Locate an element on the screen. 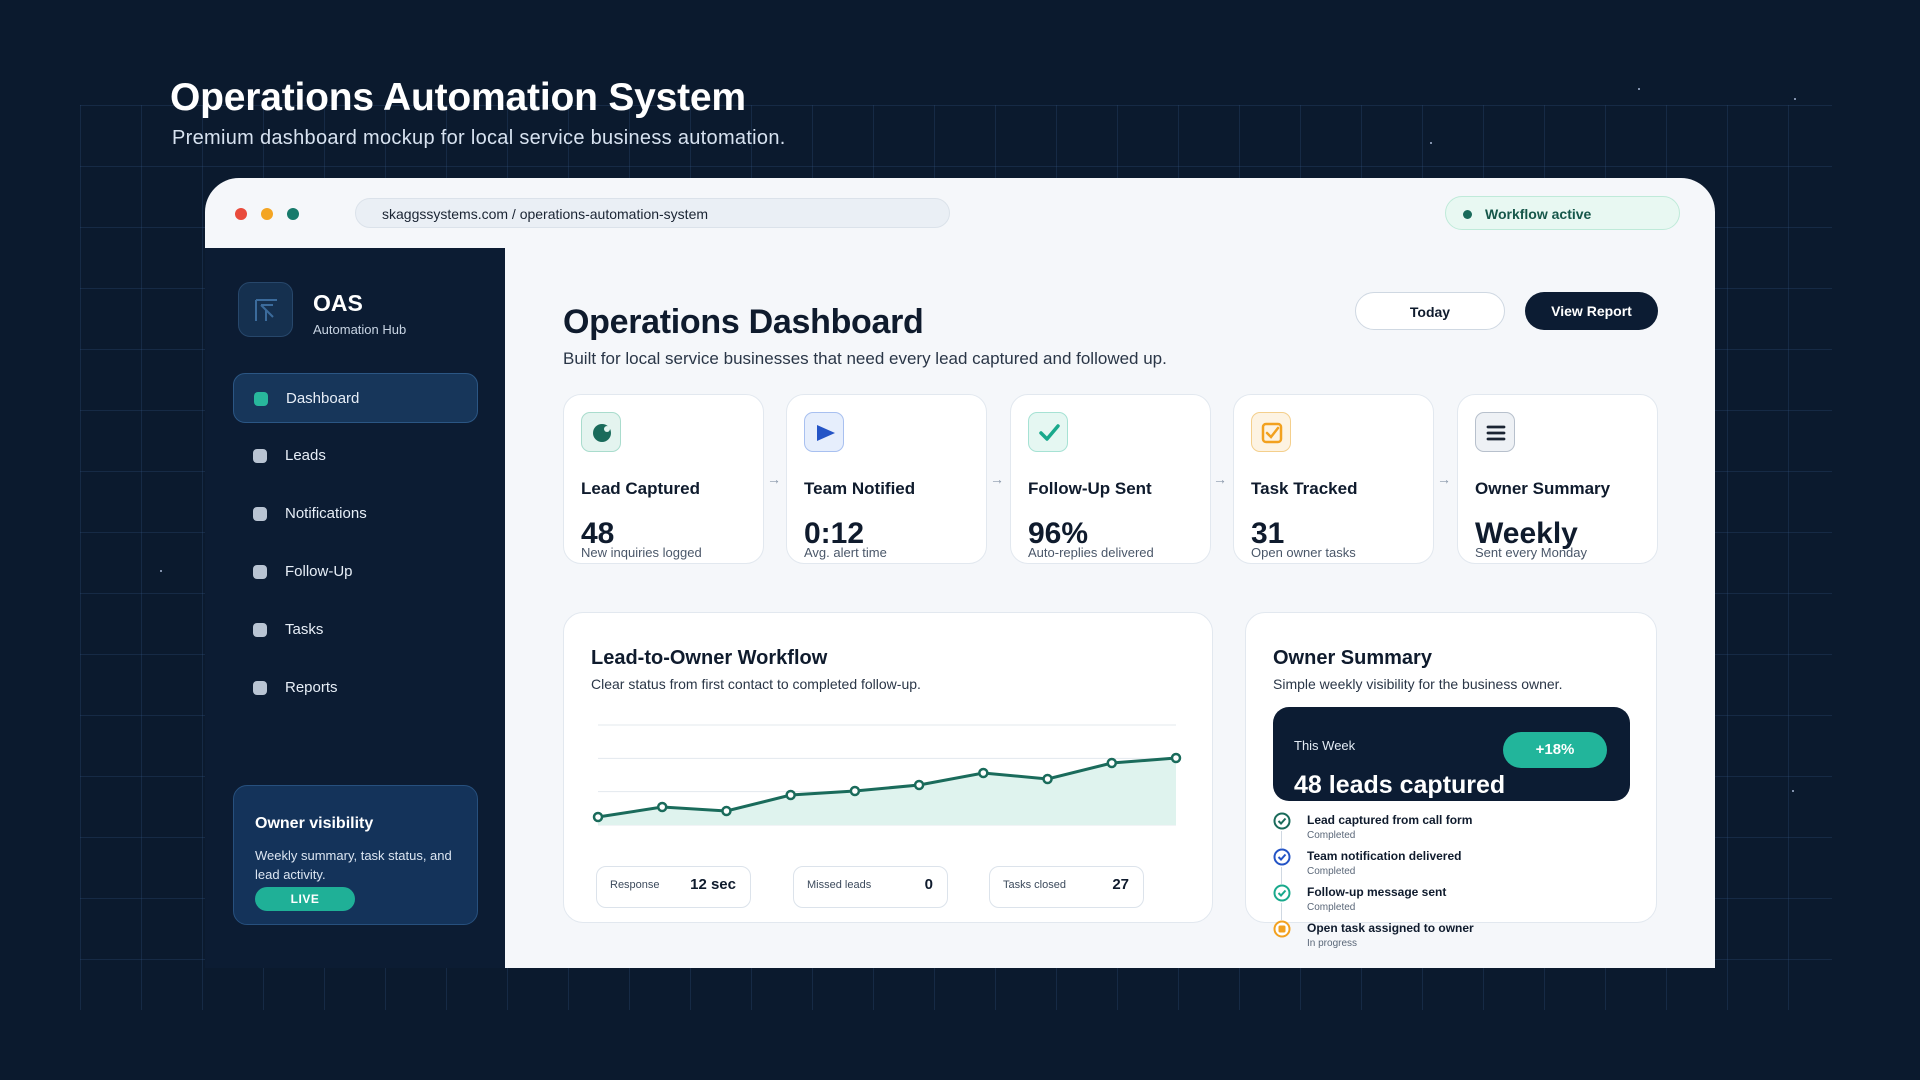  stat-label: Task Tracked is located at coordinates (1304, 488).